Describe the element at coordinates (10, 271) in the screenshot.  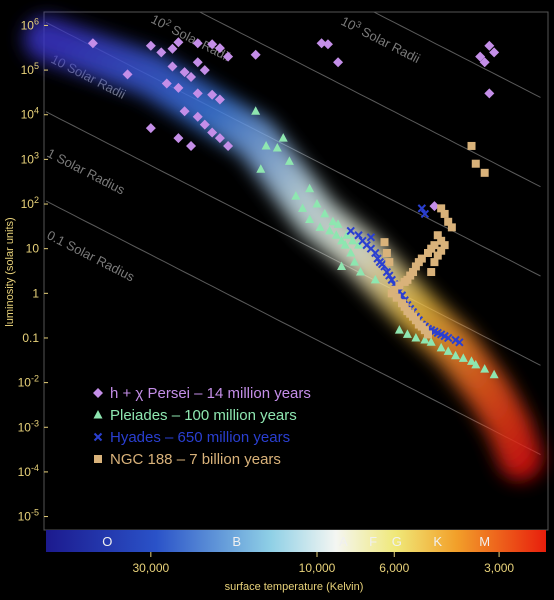
I see `y-axis-label: luminosity (solar units)` at that location.